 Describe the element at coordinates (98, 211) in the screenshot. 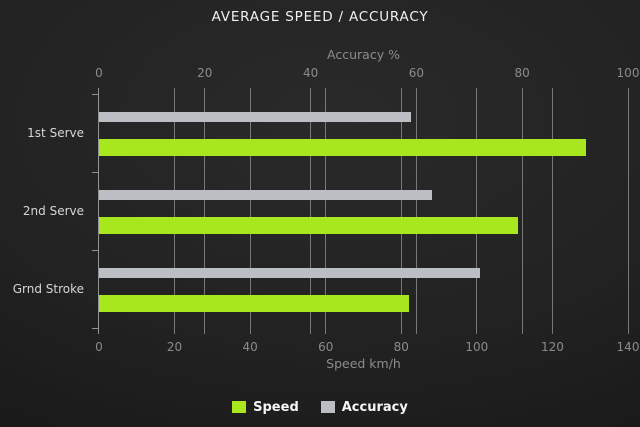

I see `category-axis-line` at that location.